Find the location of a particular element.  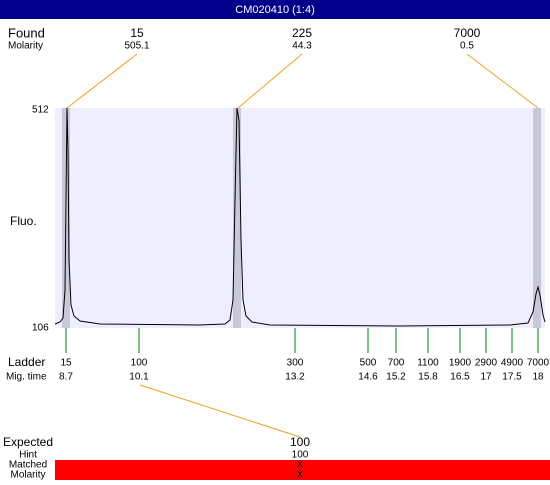

expected-value: 100 is located at coordinates (300, 442).